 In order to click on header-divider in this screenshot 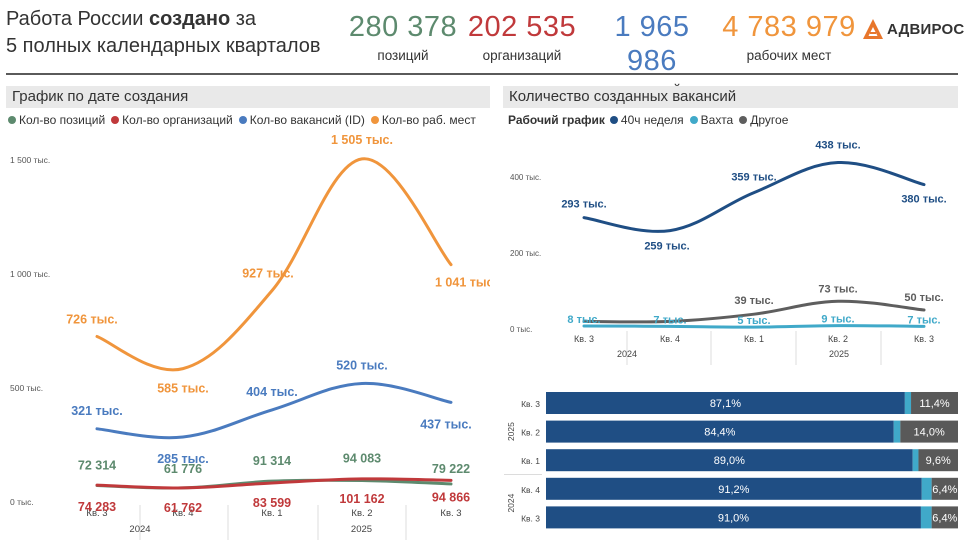, I will do `click(482, 74)`.